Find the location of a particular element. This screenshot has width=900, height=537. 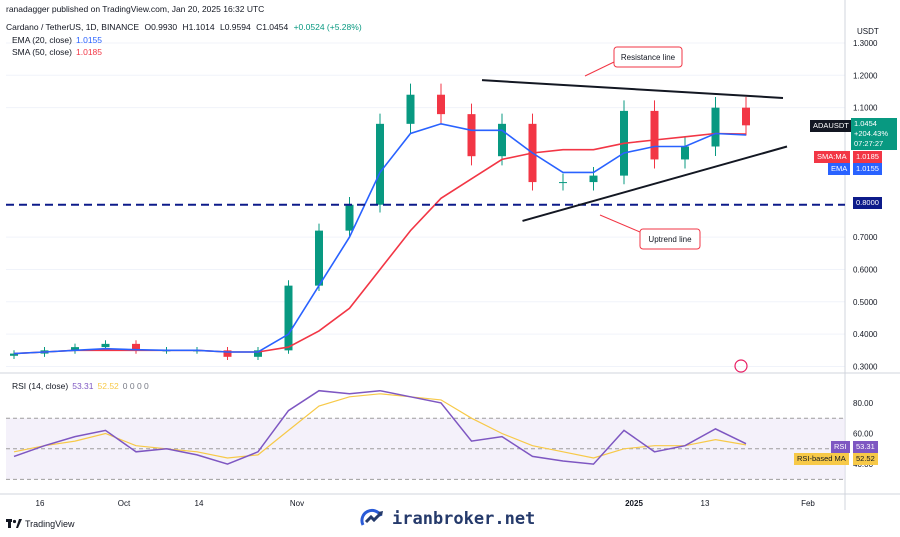

ema-legend: EMA (20, close) 1.0155 is located at coordinates (57, 40).